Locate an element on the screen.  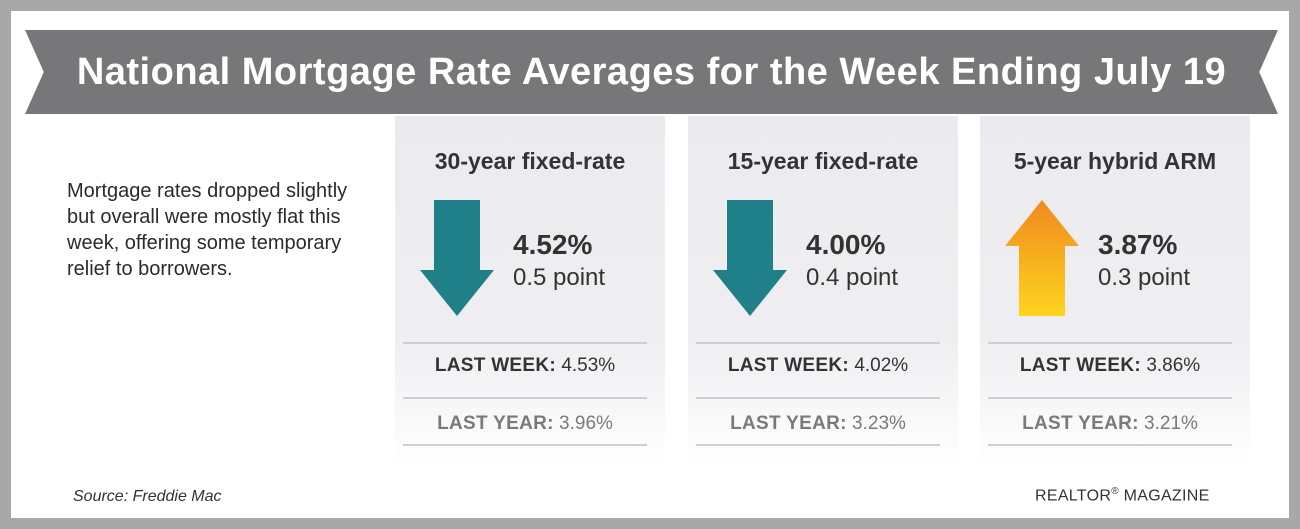
current-rate: 4.00% is located at coordinates (846, 244).